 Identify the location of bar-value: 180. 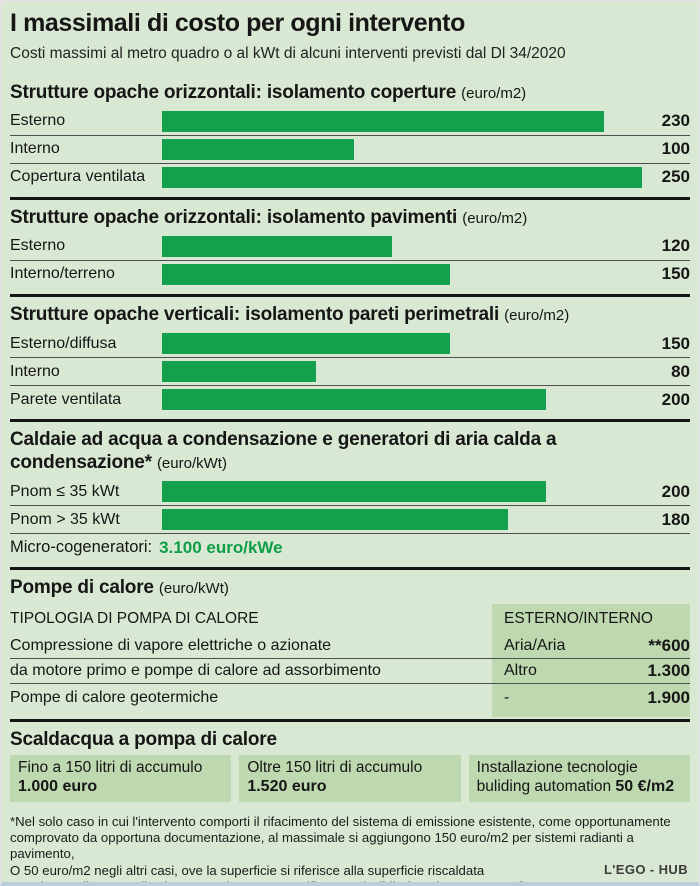
(675, 519).